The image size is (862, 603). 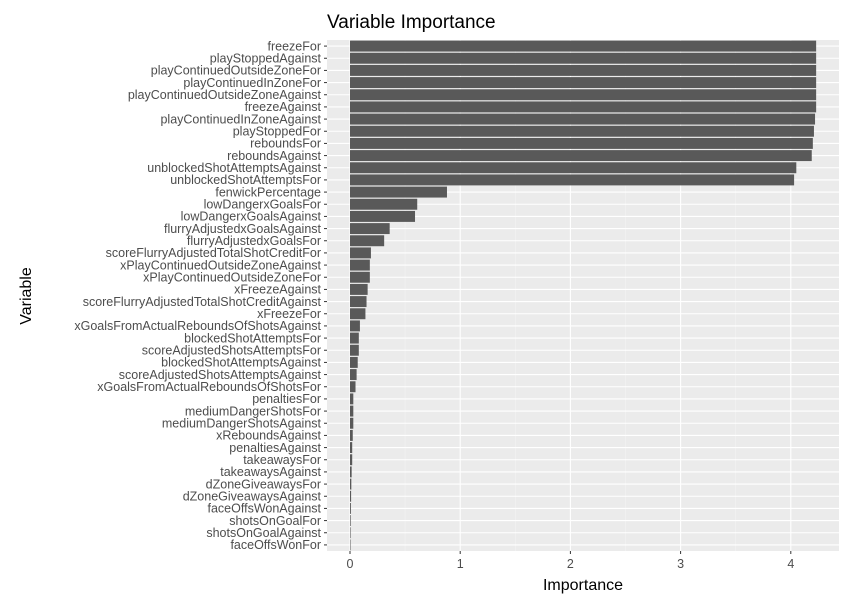 I want to click on y-tick-label: faceOffsWonAgainst, so click(x=265, y=509).